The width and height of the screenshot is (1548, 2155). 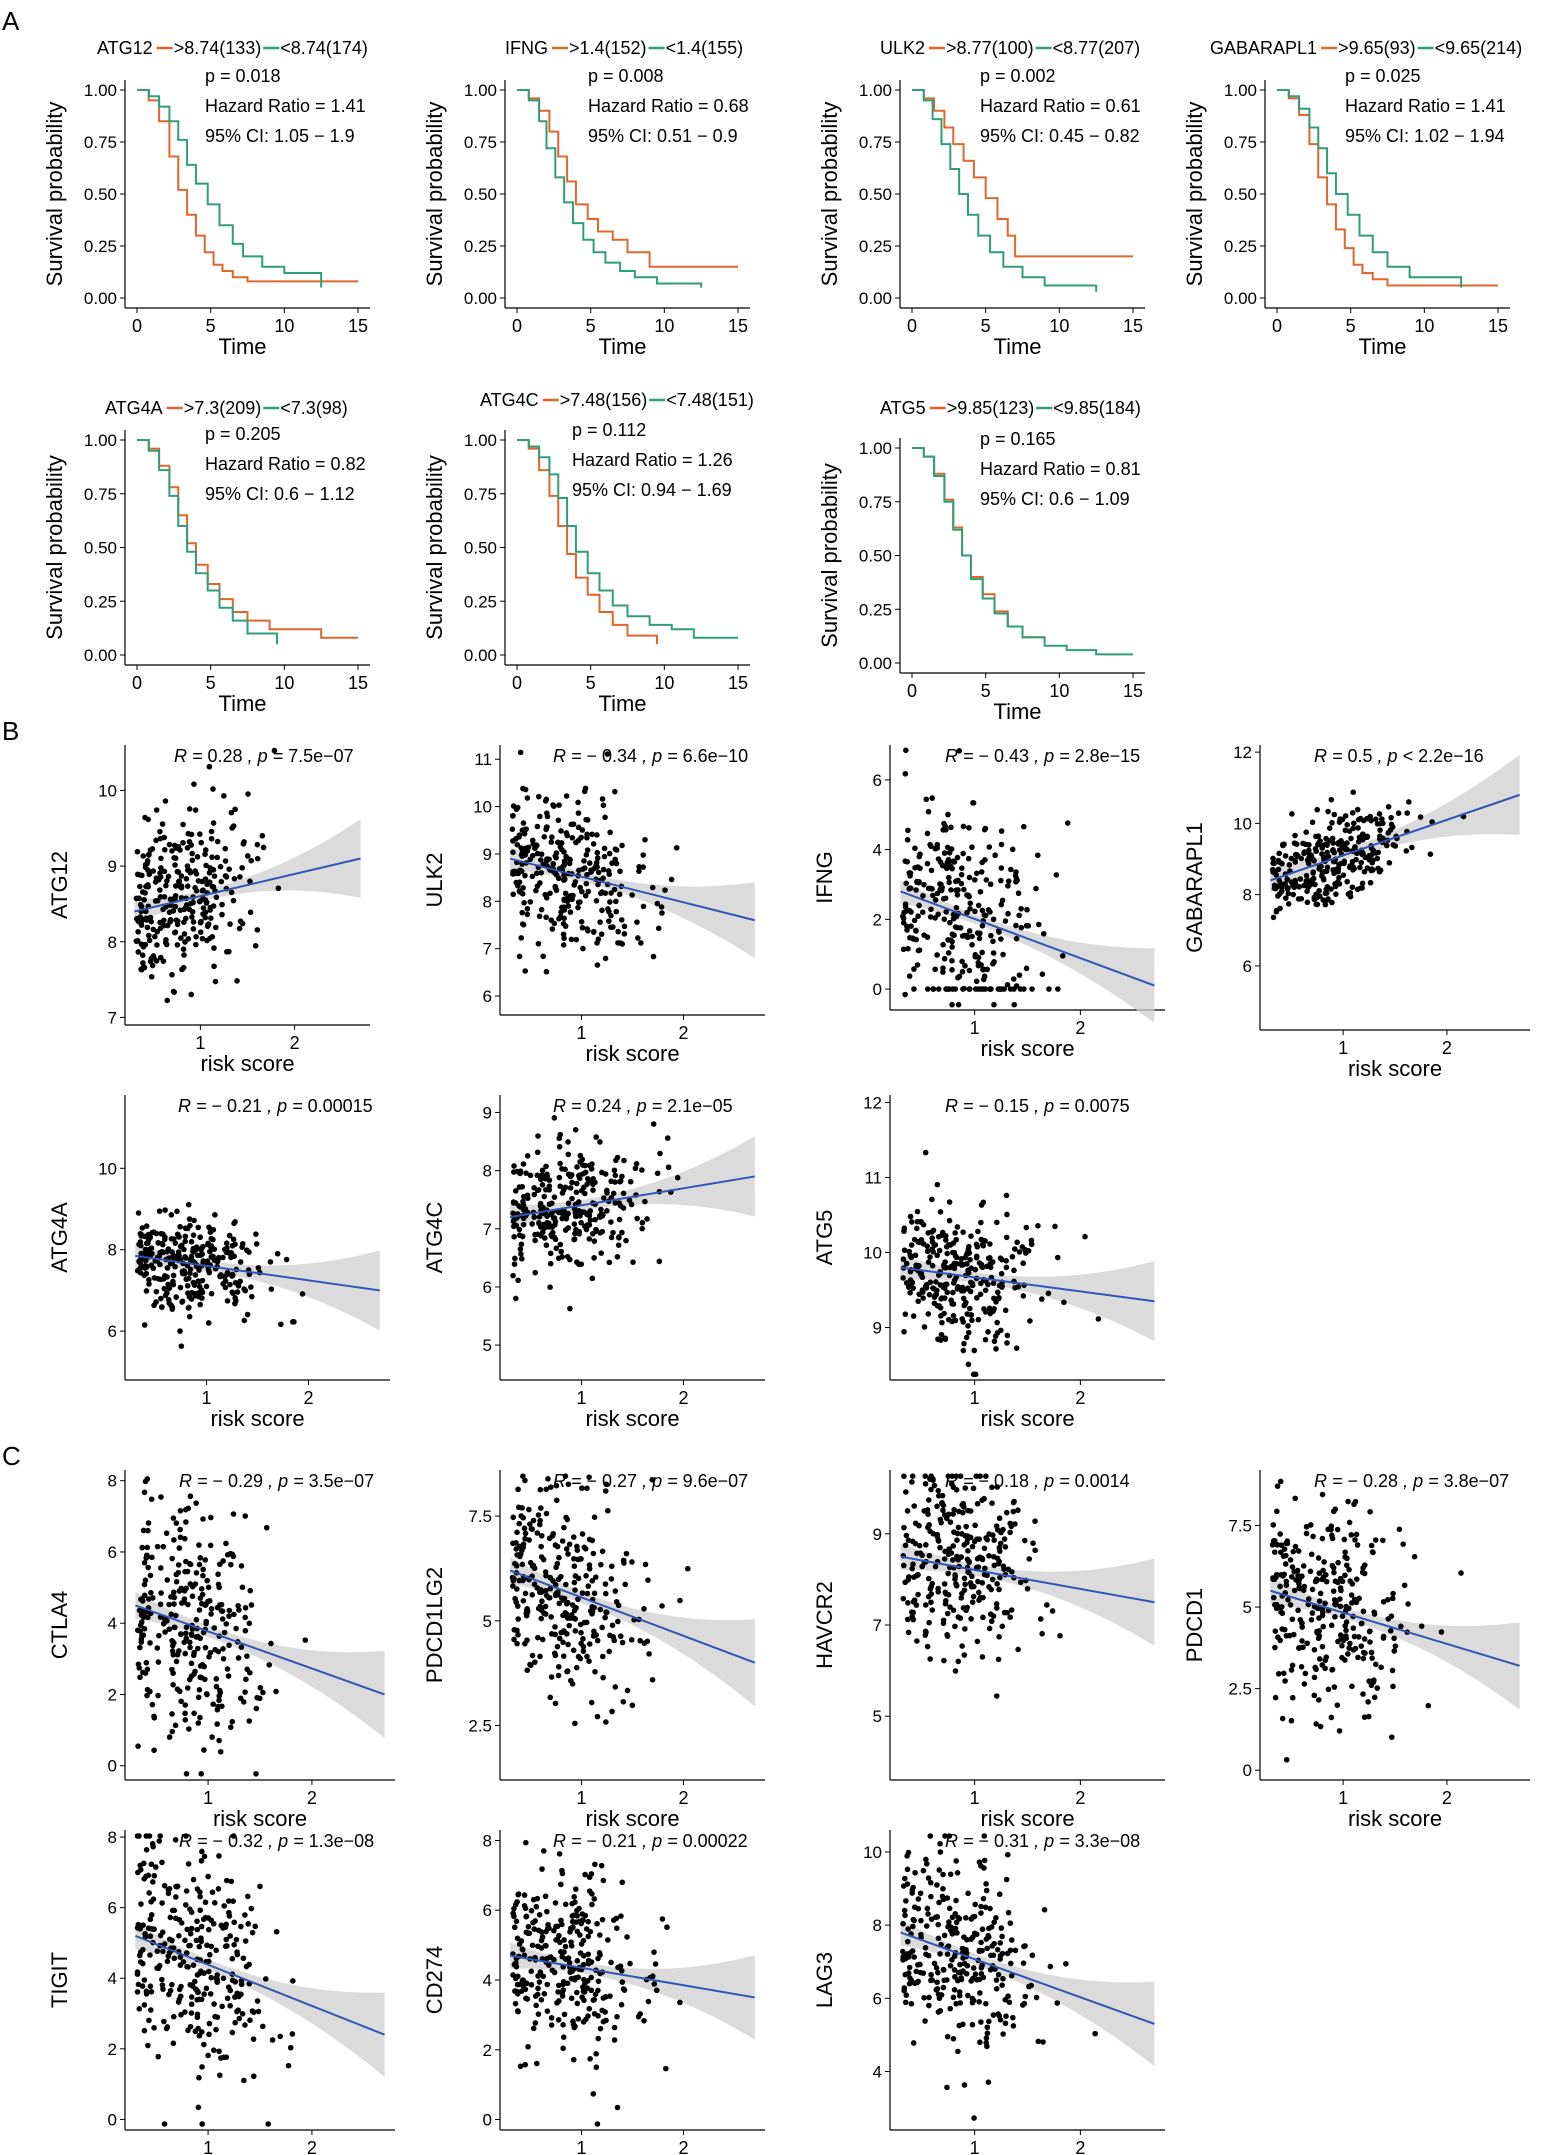 What do you see at coordinates (1194, 194) in the screenshot?
I see `y-axis-title: Survival probability` at bounding box center [1194, 194].